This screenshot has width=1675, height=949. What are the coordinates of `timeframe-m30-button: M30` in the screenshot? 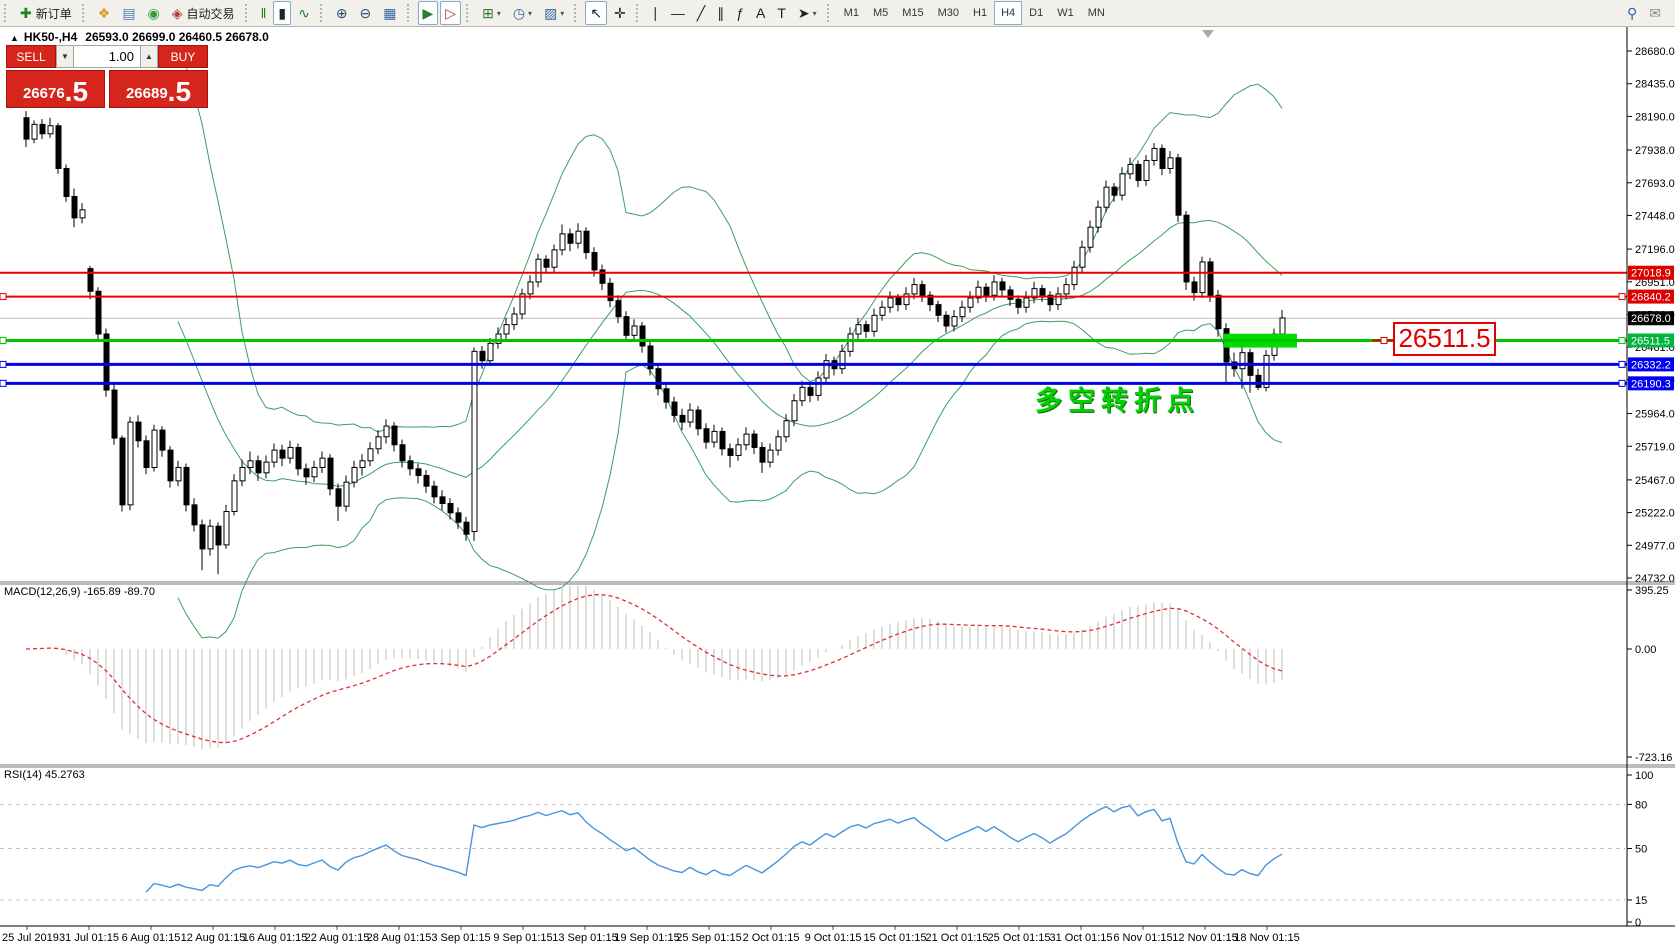 It's located at (948, 13).